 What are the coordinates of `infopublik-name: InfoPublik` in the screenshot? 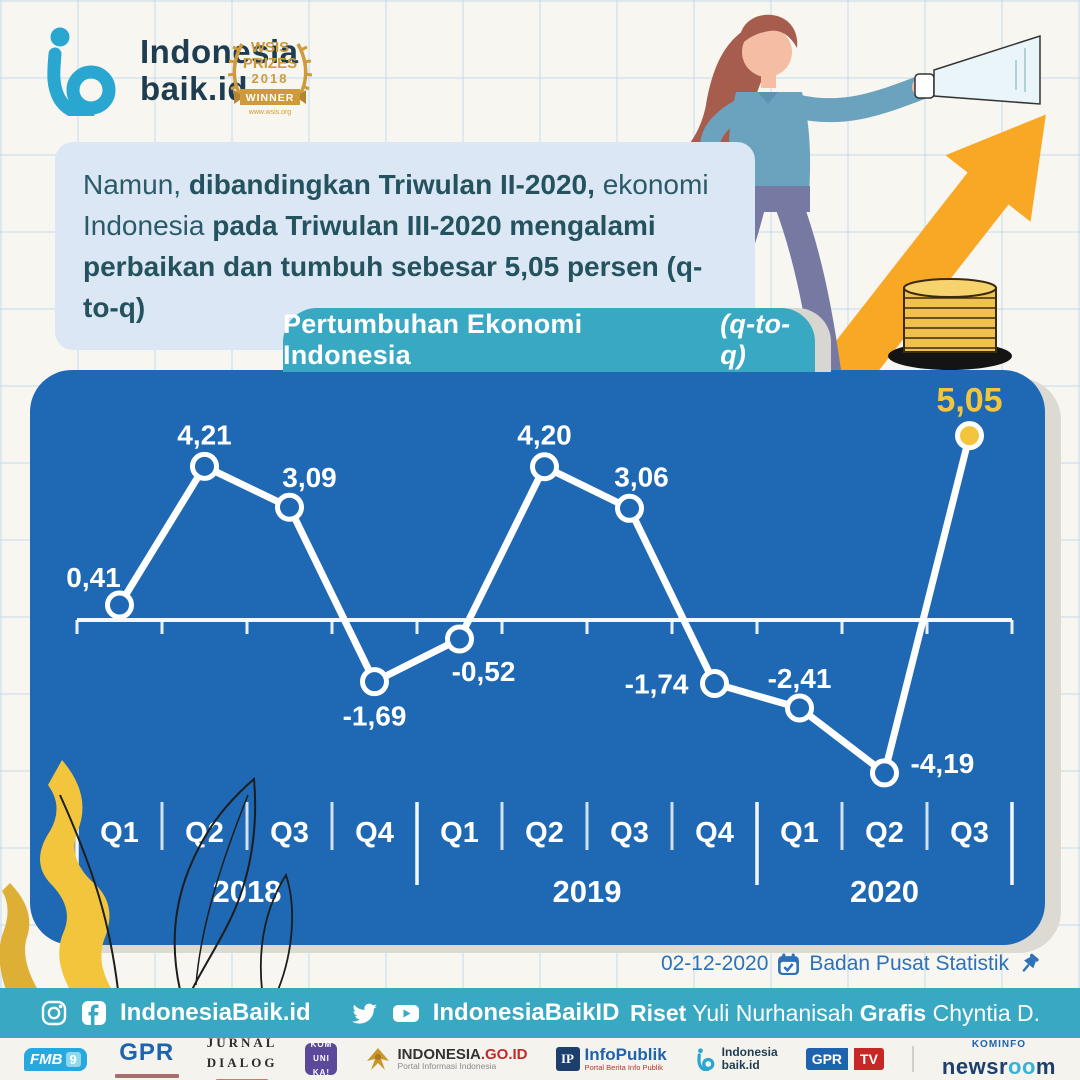 It's located at (625, 1055).